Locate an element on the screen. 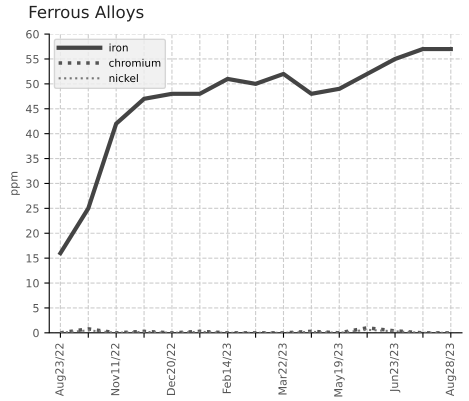 This screenshot has width=469, height=401. y-tick-label: 35 is located at coordinates (32, 158).